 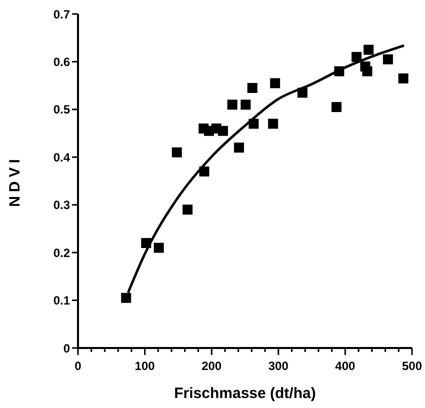 I want to click on y-tick-label: 0, so click(x=66, y=348).